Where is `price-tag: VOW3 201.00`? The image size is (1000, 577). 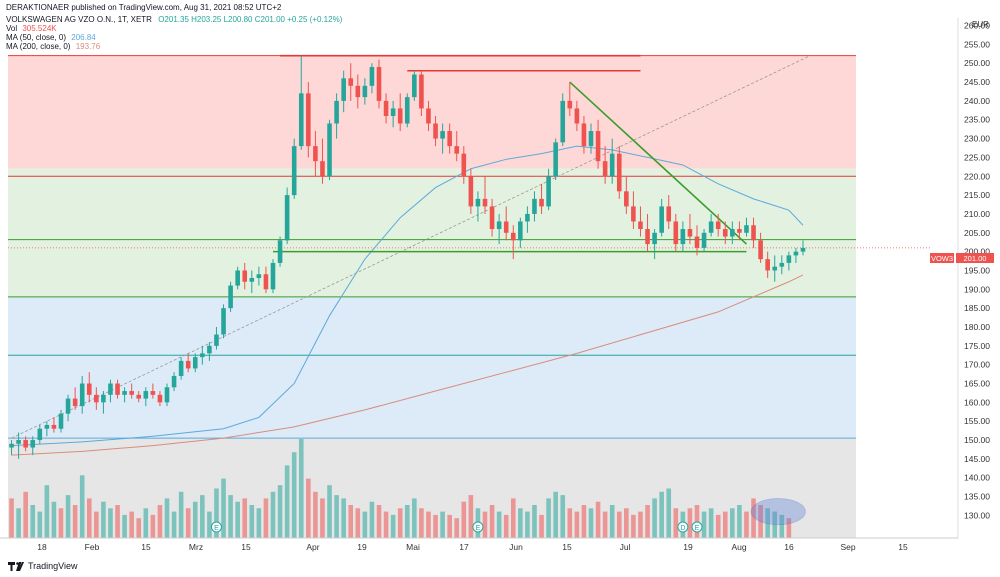
price-tag: VOW3 201.00 is located at coordinates (962, 258).